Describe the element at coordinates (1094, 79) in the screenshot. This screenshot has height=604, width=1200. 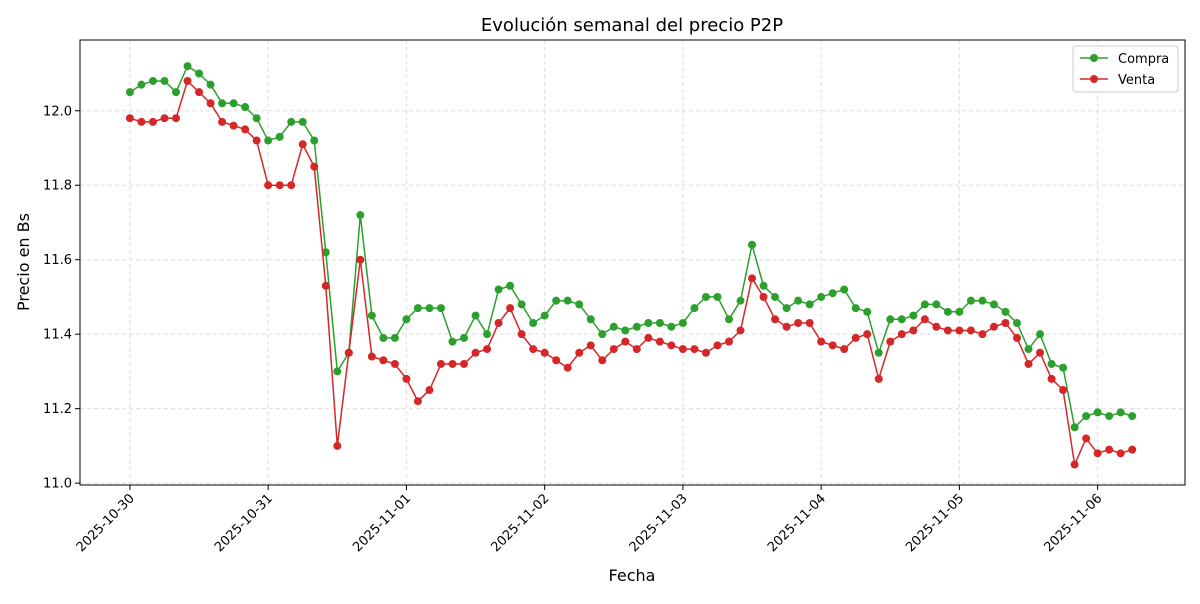
I see `legend-marker-venta` at that location.